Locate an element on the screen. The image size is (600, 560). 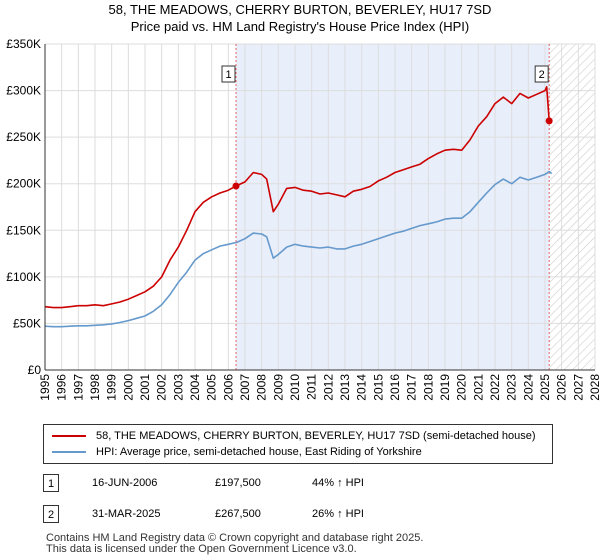
x-tick-label: 2011 is located at coordinates (312, 387).